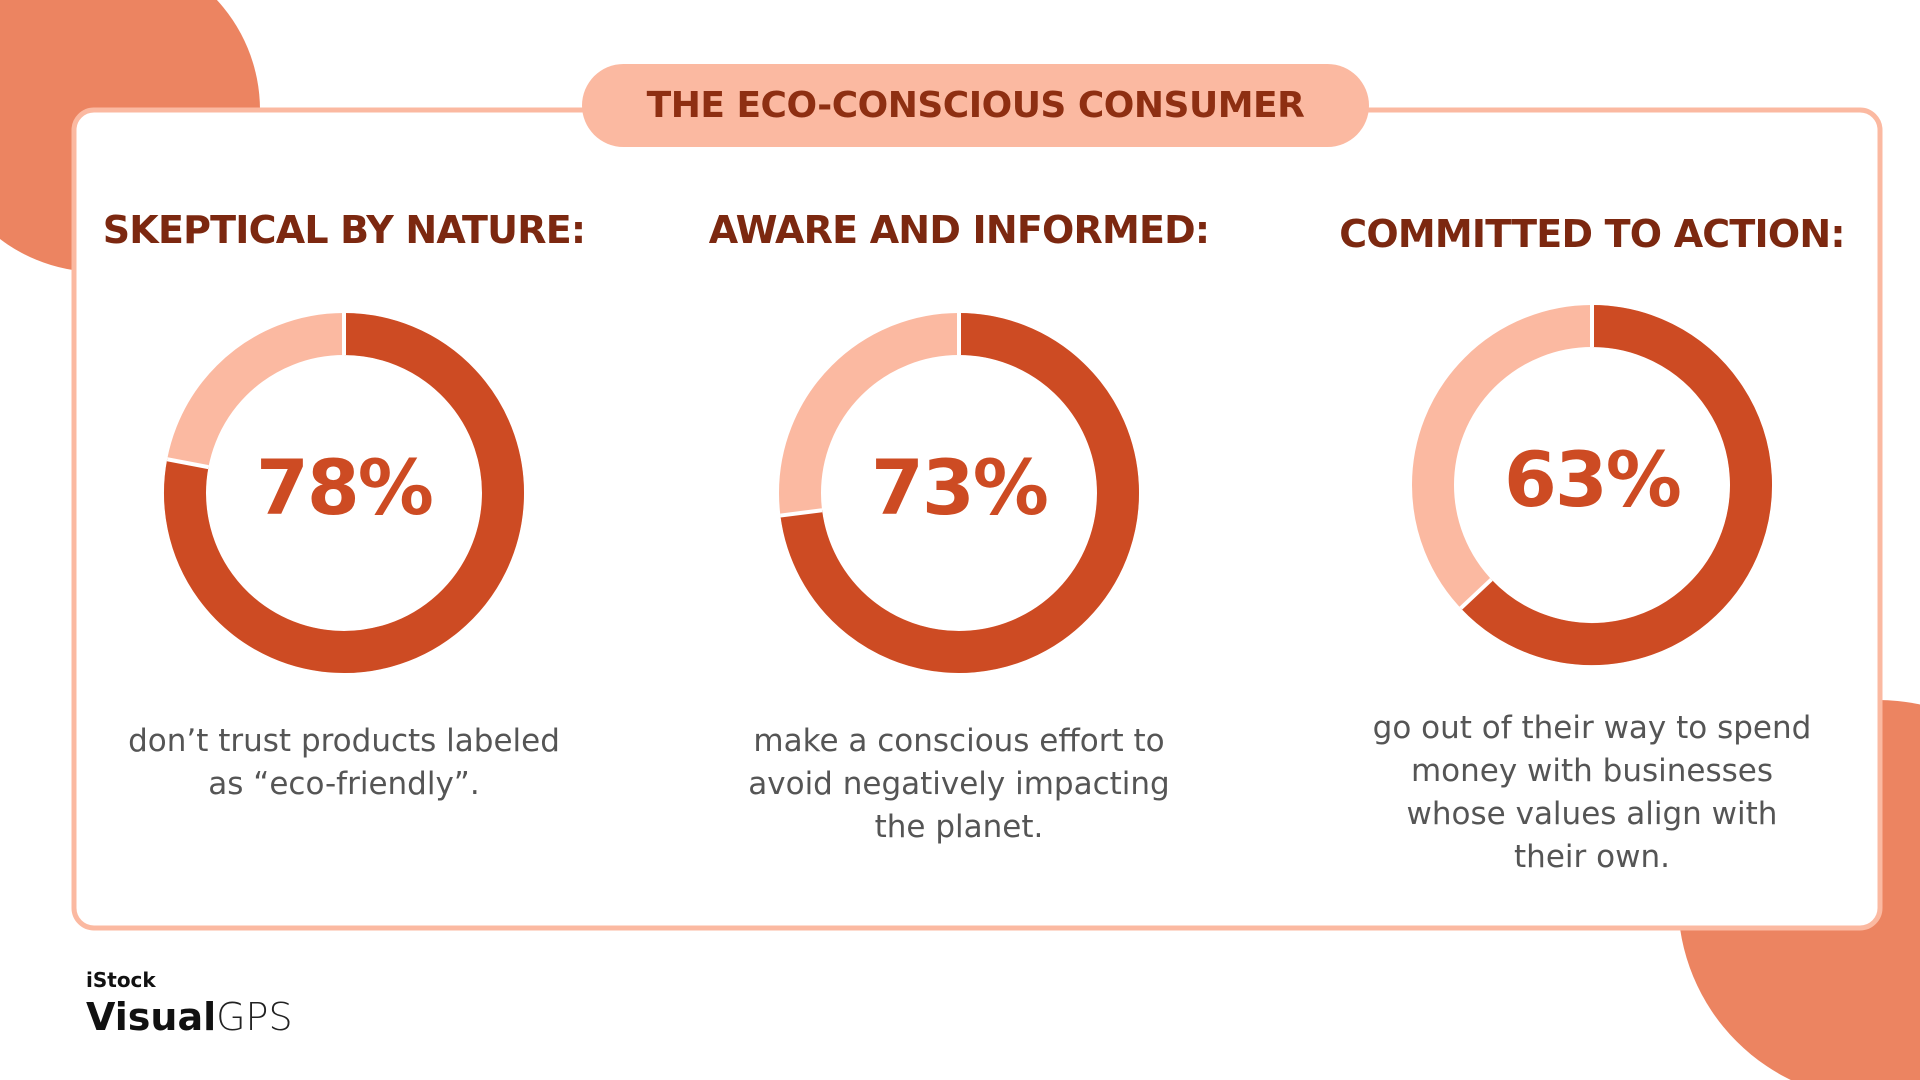 The width and height of the screenshot is (1920, 1080). Describe the element at coordinates (959, 230) in the screenshot. I see `chart-title: AWARE AND INFORMED:` at that location.